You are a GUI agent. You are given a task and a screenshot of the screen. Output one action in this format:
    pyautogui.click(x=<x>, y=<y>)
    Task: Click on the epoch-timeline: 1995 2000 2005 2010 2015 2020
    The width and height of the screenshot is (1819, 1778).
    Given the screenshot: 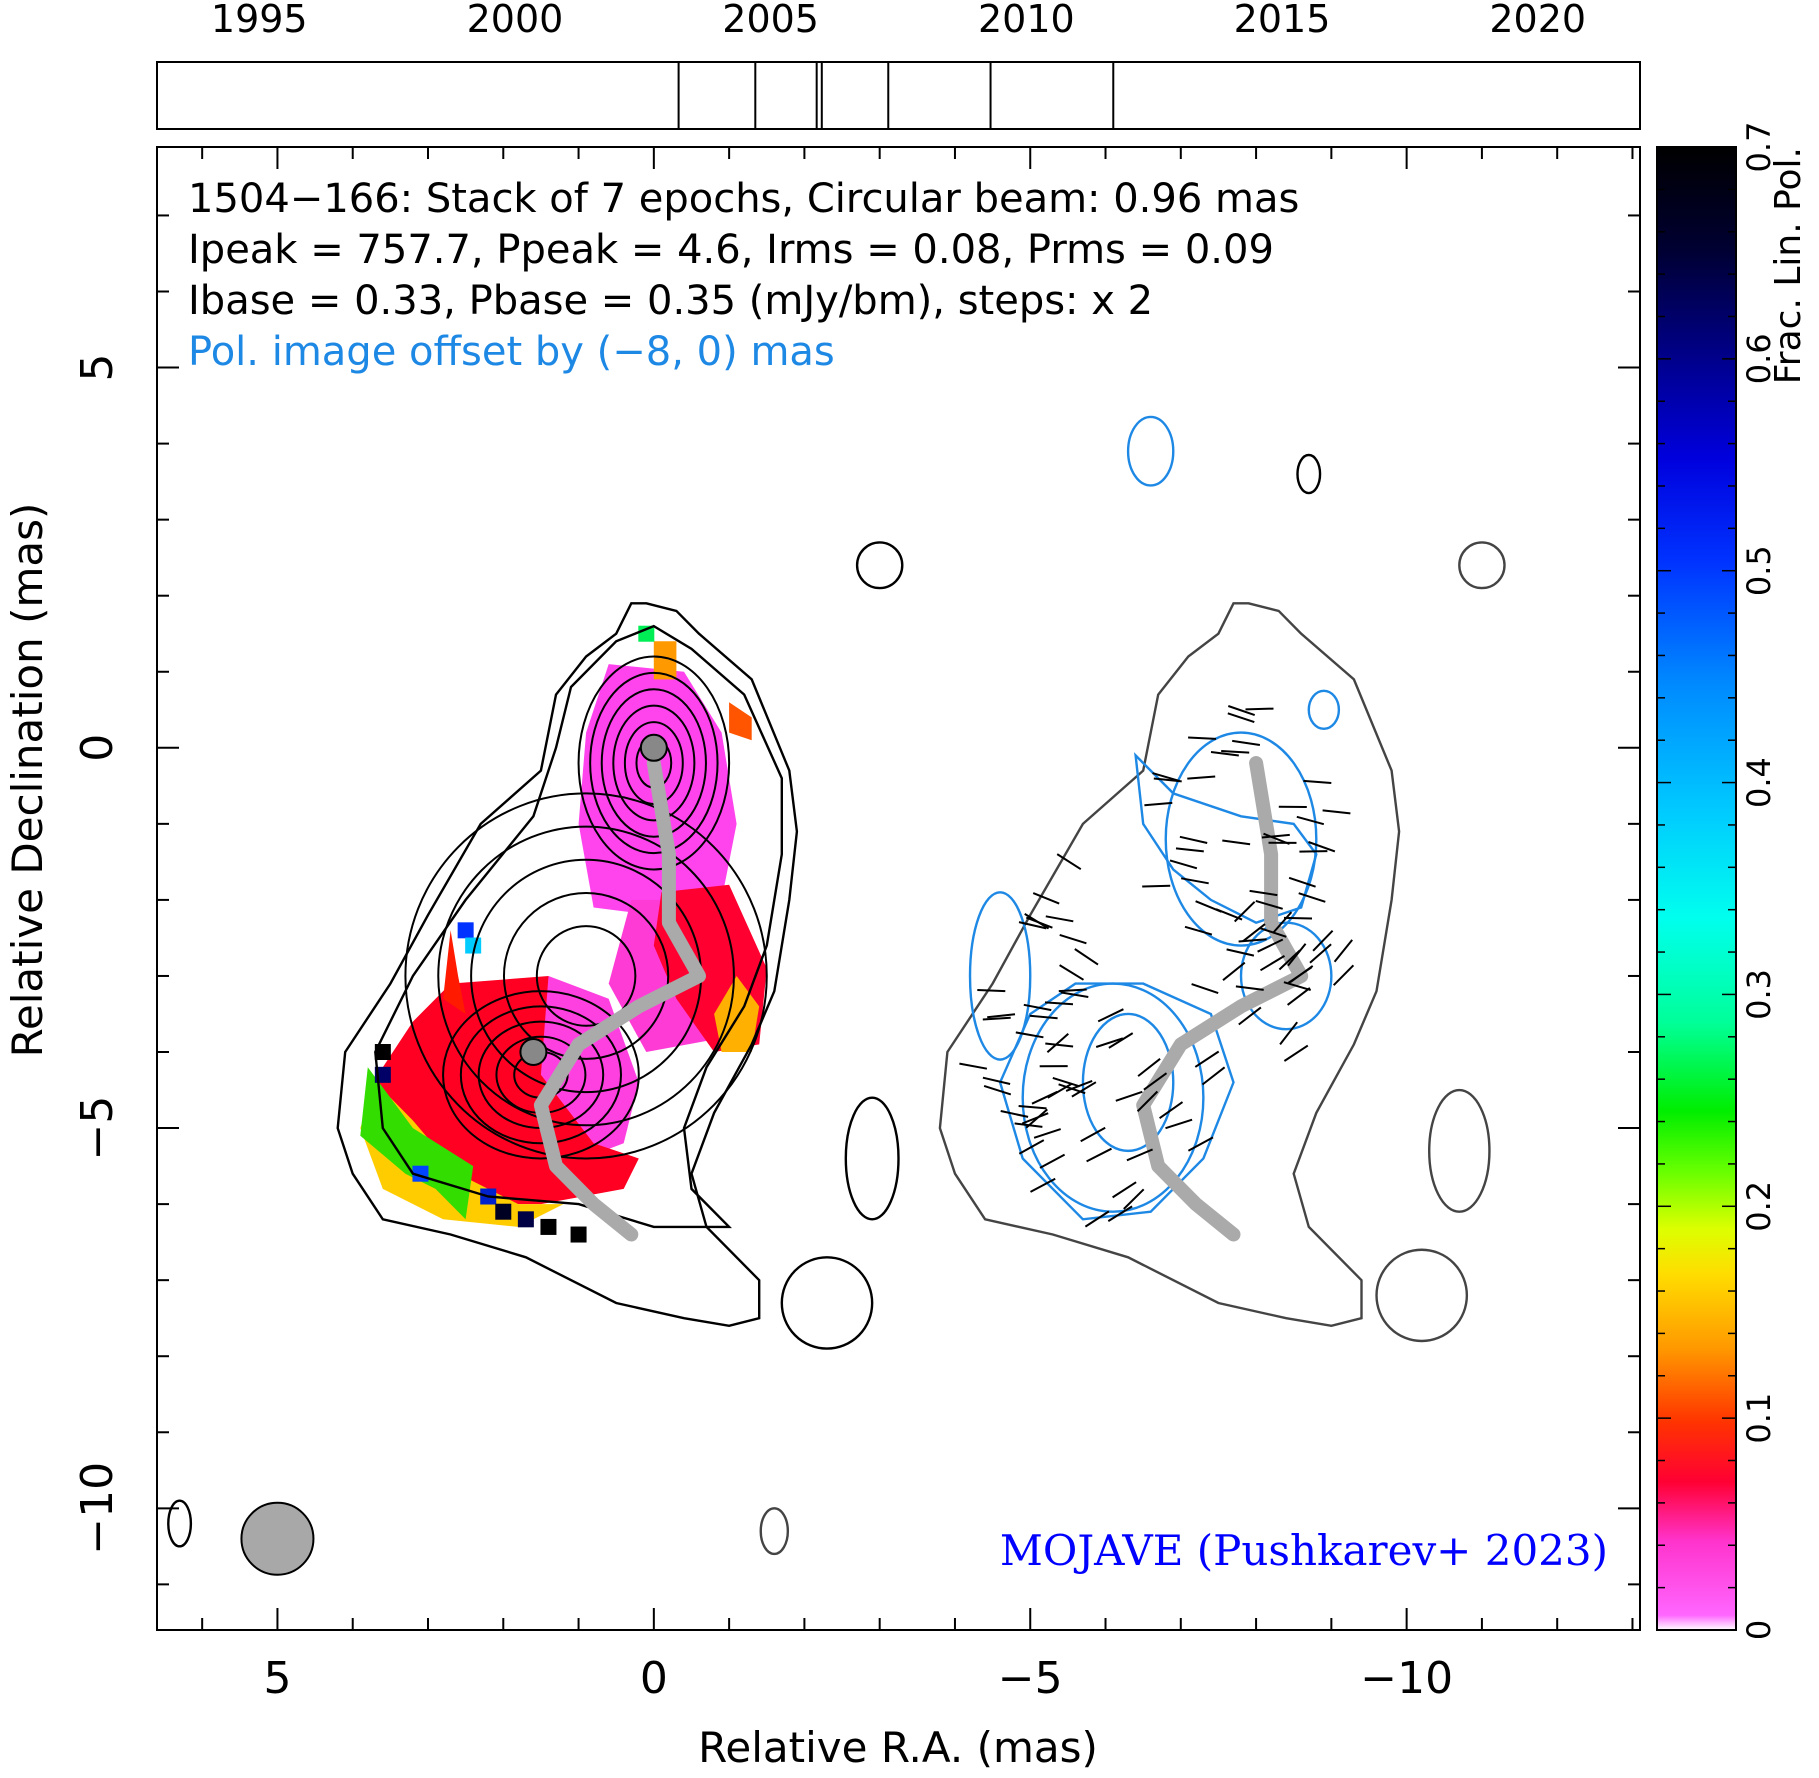 What is the action you would take?
    pyautogui.click(x=898, y=65)
    